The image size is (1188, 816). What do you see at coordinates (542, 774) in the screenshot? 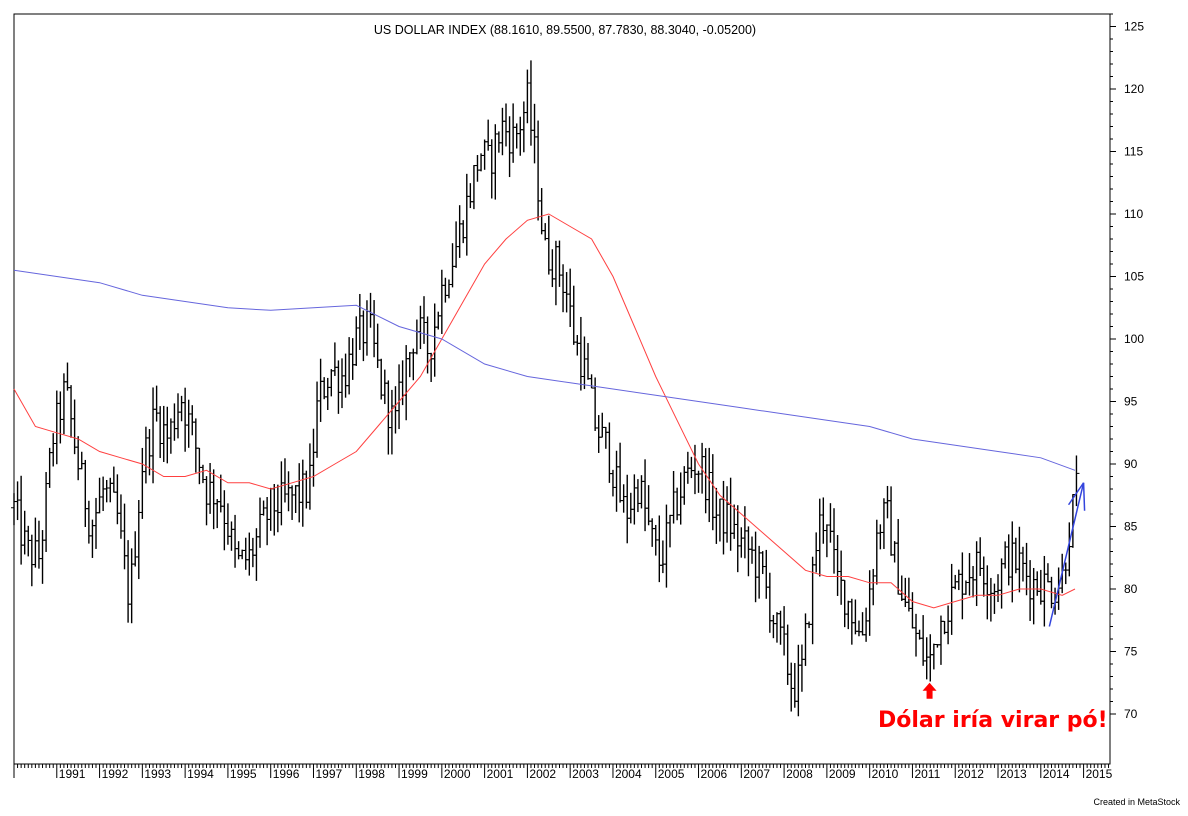
I see `x-tick-label: 2002` at bounding box center [542, 774].